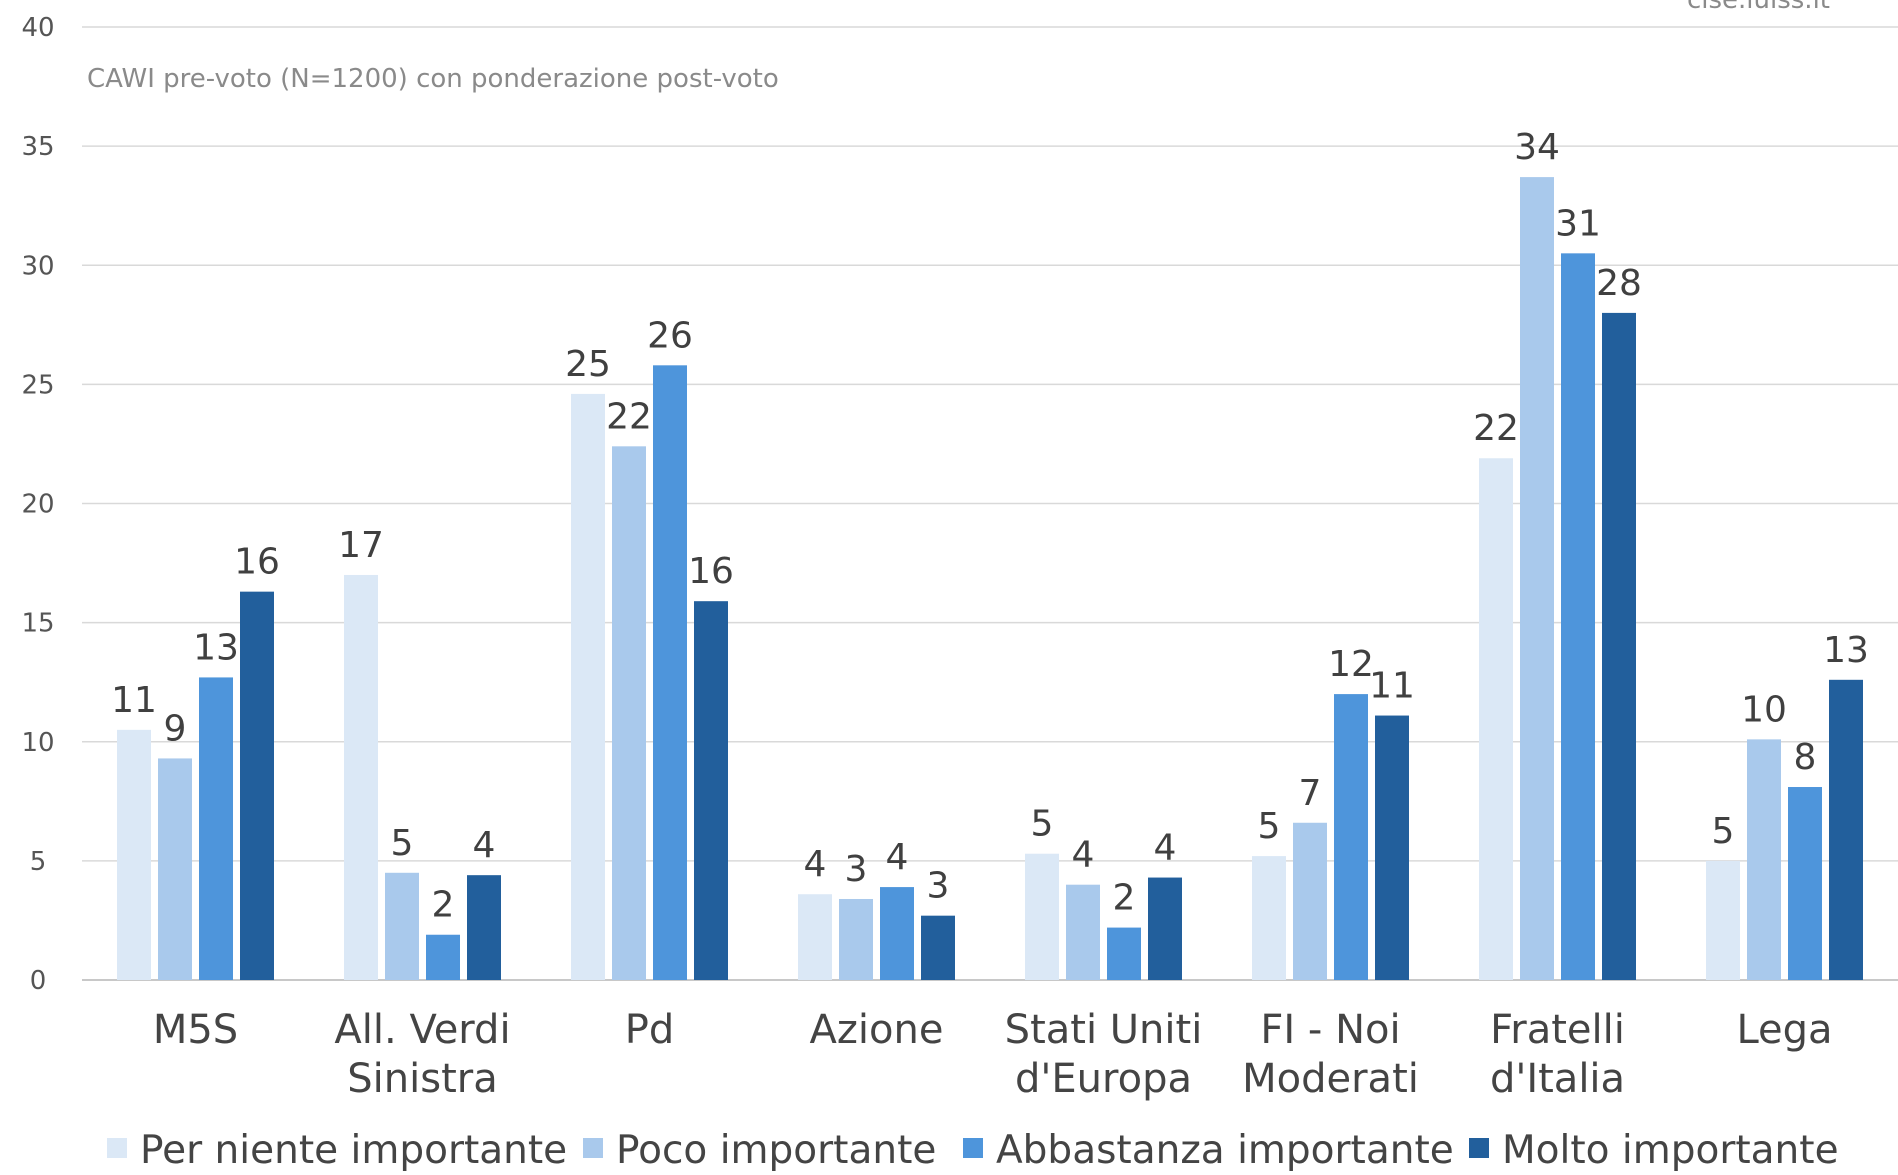 The width and height of the screenshot is (1898, 1175). Describe the element at coordinates (134, 700) in the screenshot. I see `data-label: 11` at that location.